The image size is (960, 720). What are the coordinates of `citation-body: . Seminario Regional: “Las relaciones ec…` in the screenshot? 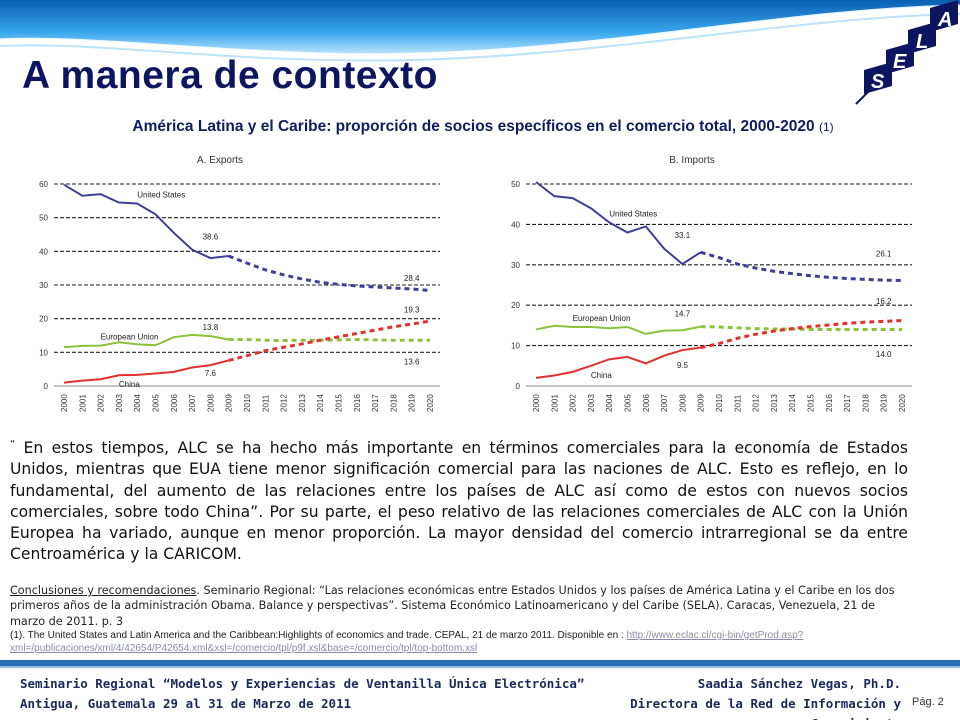 It's located at (452, 606).